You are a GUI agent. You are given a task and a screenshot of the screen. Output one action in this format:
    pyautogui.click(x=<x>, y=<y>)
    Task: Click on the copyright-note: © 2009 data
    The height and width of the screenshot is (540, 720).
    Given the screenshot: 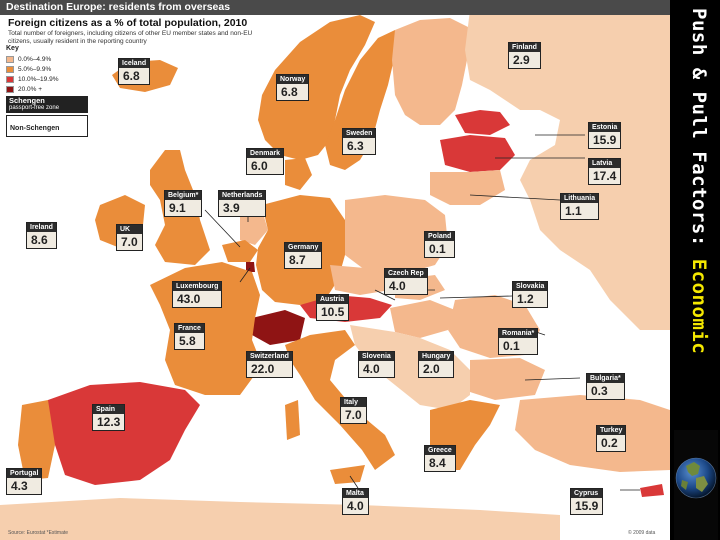 What is the action you would take?
    pyautogui.click(x=642, y=533)
    